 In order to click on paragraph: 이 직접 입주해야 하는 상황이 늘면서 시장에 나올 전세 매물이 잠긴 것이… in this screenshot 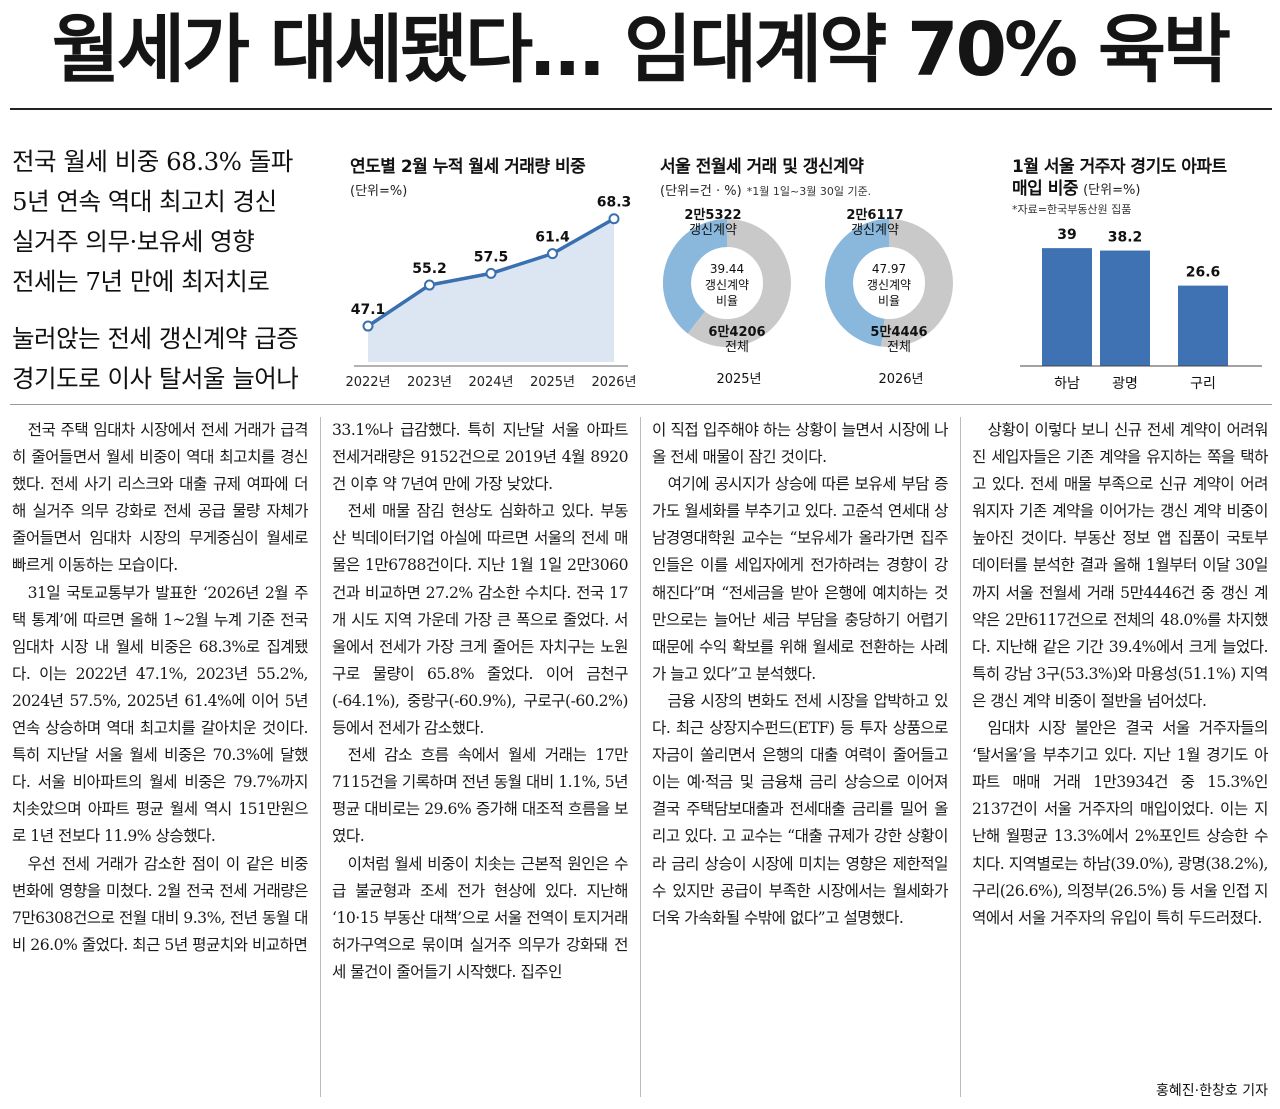, I will do `click(800, 444)`.